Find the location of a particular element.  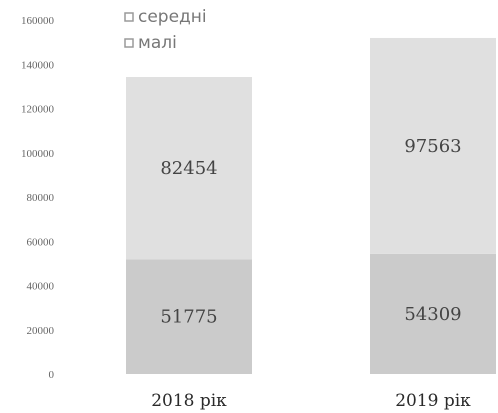

legend-label: малі is located at coordinates (157, 43).